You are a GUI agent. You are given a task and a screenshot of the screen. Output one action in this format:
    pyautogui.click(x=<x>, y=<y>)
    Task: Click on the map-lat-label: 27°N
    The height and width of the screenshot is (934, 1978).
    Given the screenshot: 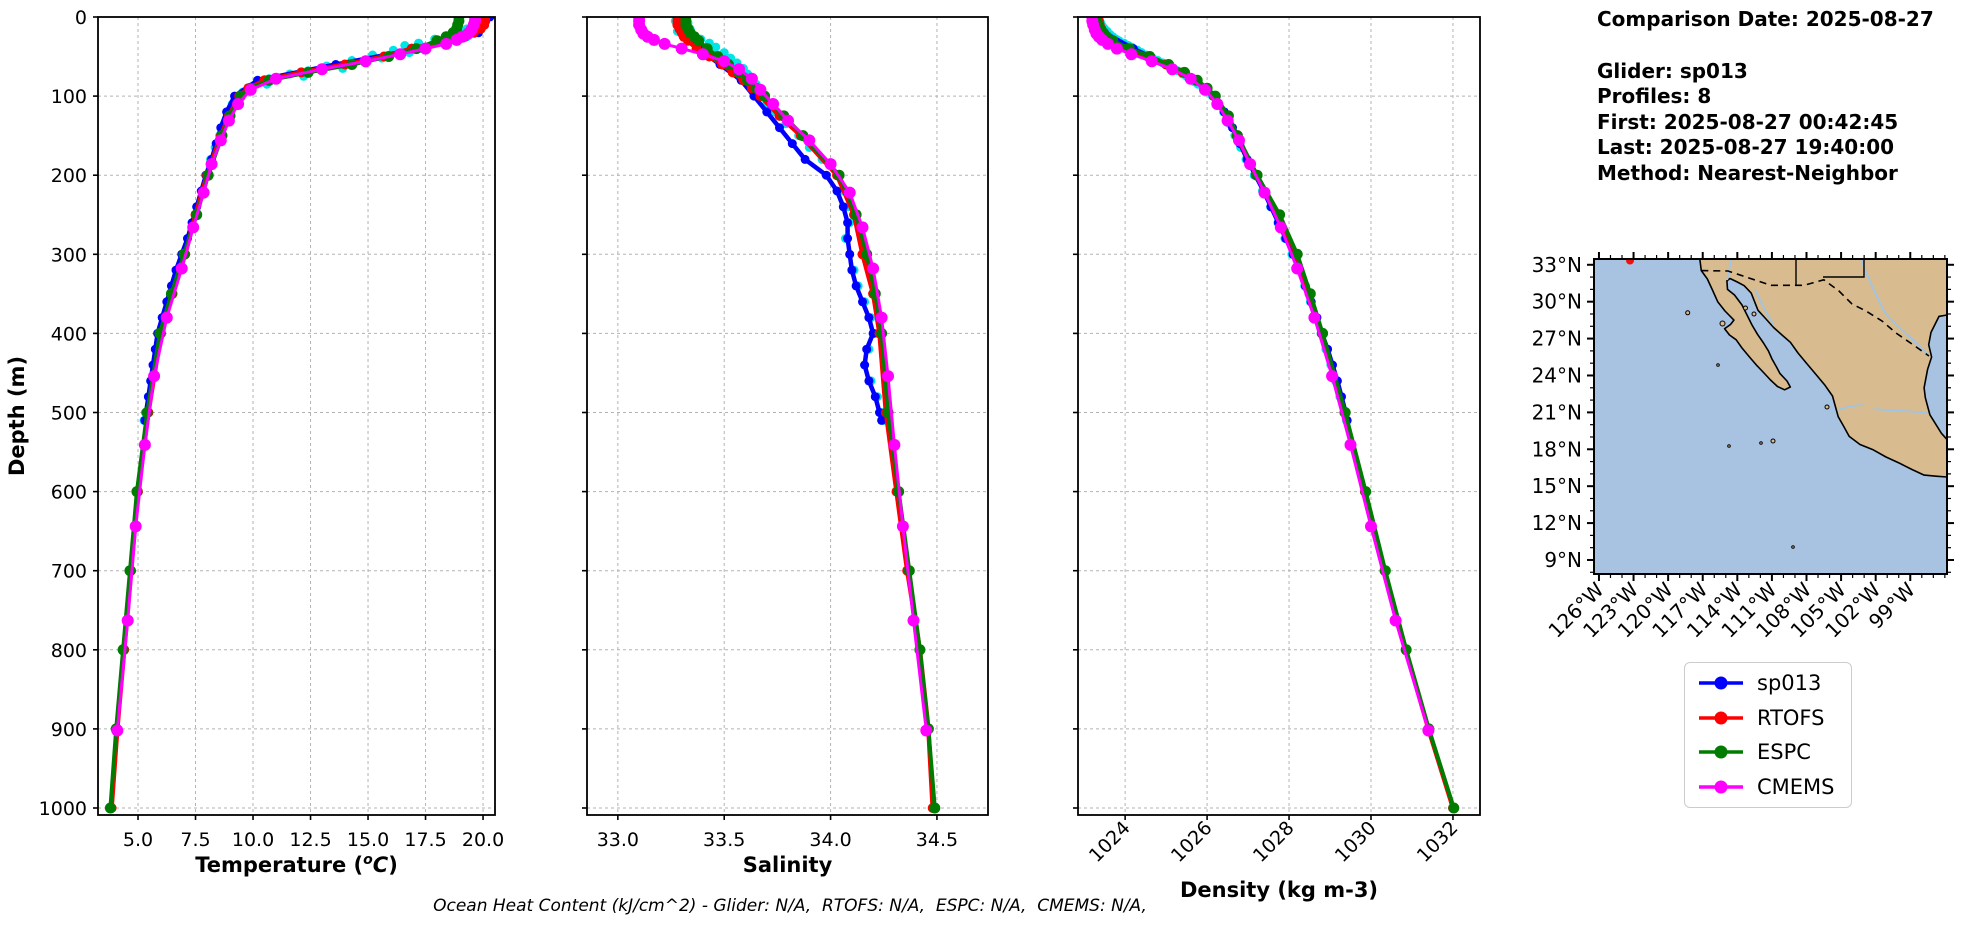 What is the action you would take?
    pyautogui.click(x=1557, y=339)
    